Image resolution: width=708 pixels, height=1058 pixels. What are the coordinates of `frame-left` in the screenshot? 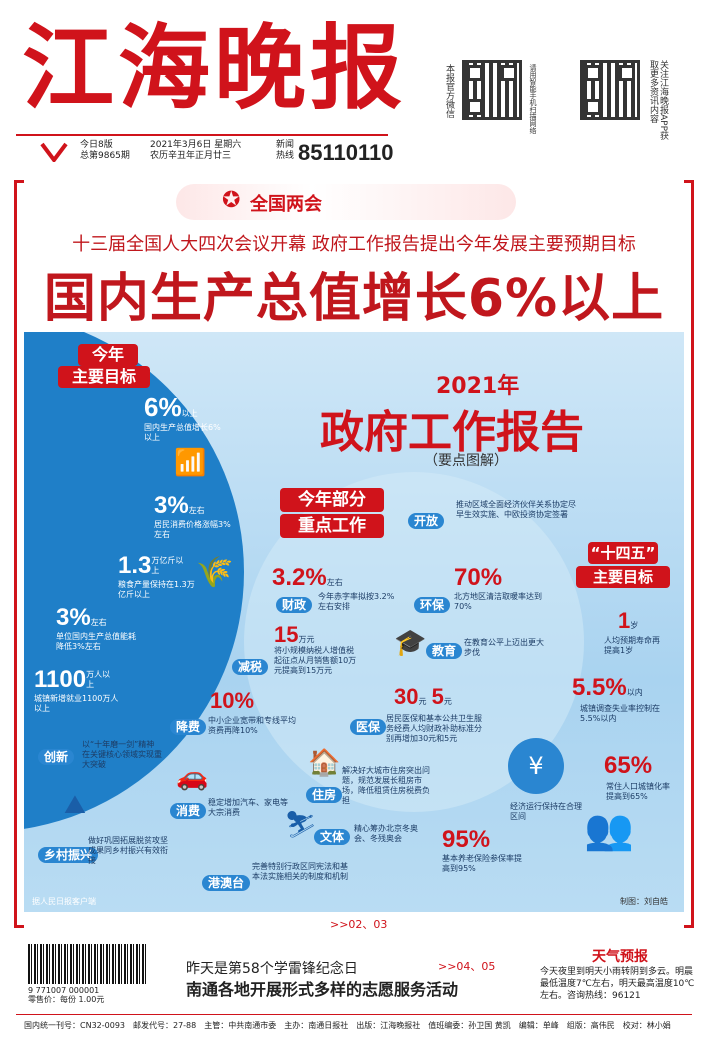 It's located at (19, 554).